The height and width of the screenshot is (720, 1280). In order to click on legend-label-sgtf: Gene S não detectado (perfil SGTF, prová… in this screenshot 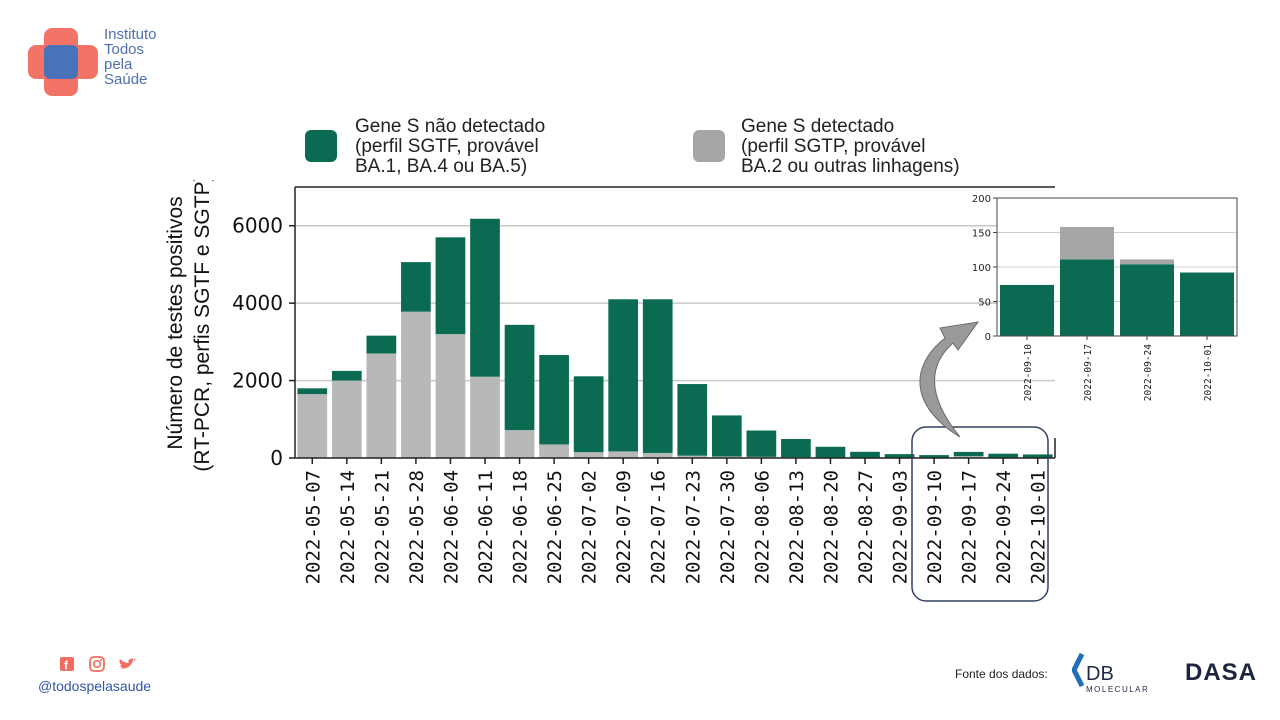, I will do `click(450, 147)`.